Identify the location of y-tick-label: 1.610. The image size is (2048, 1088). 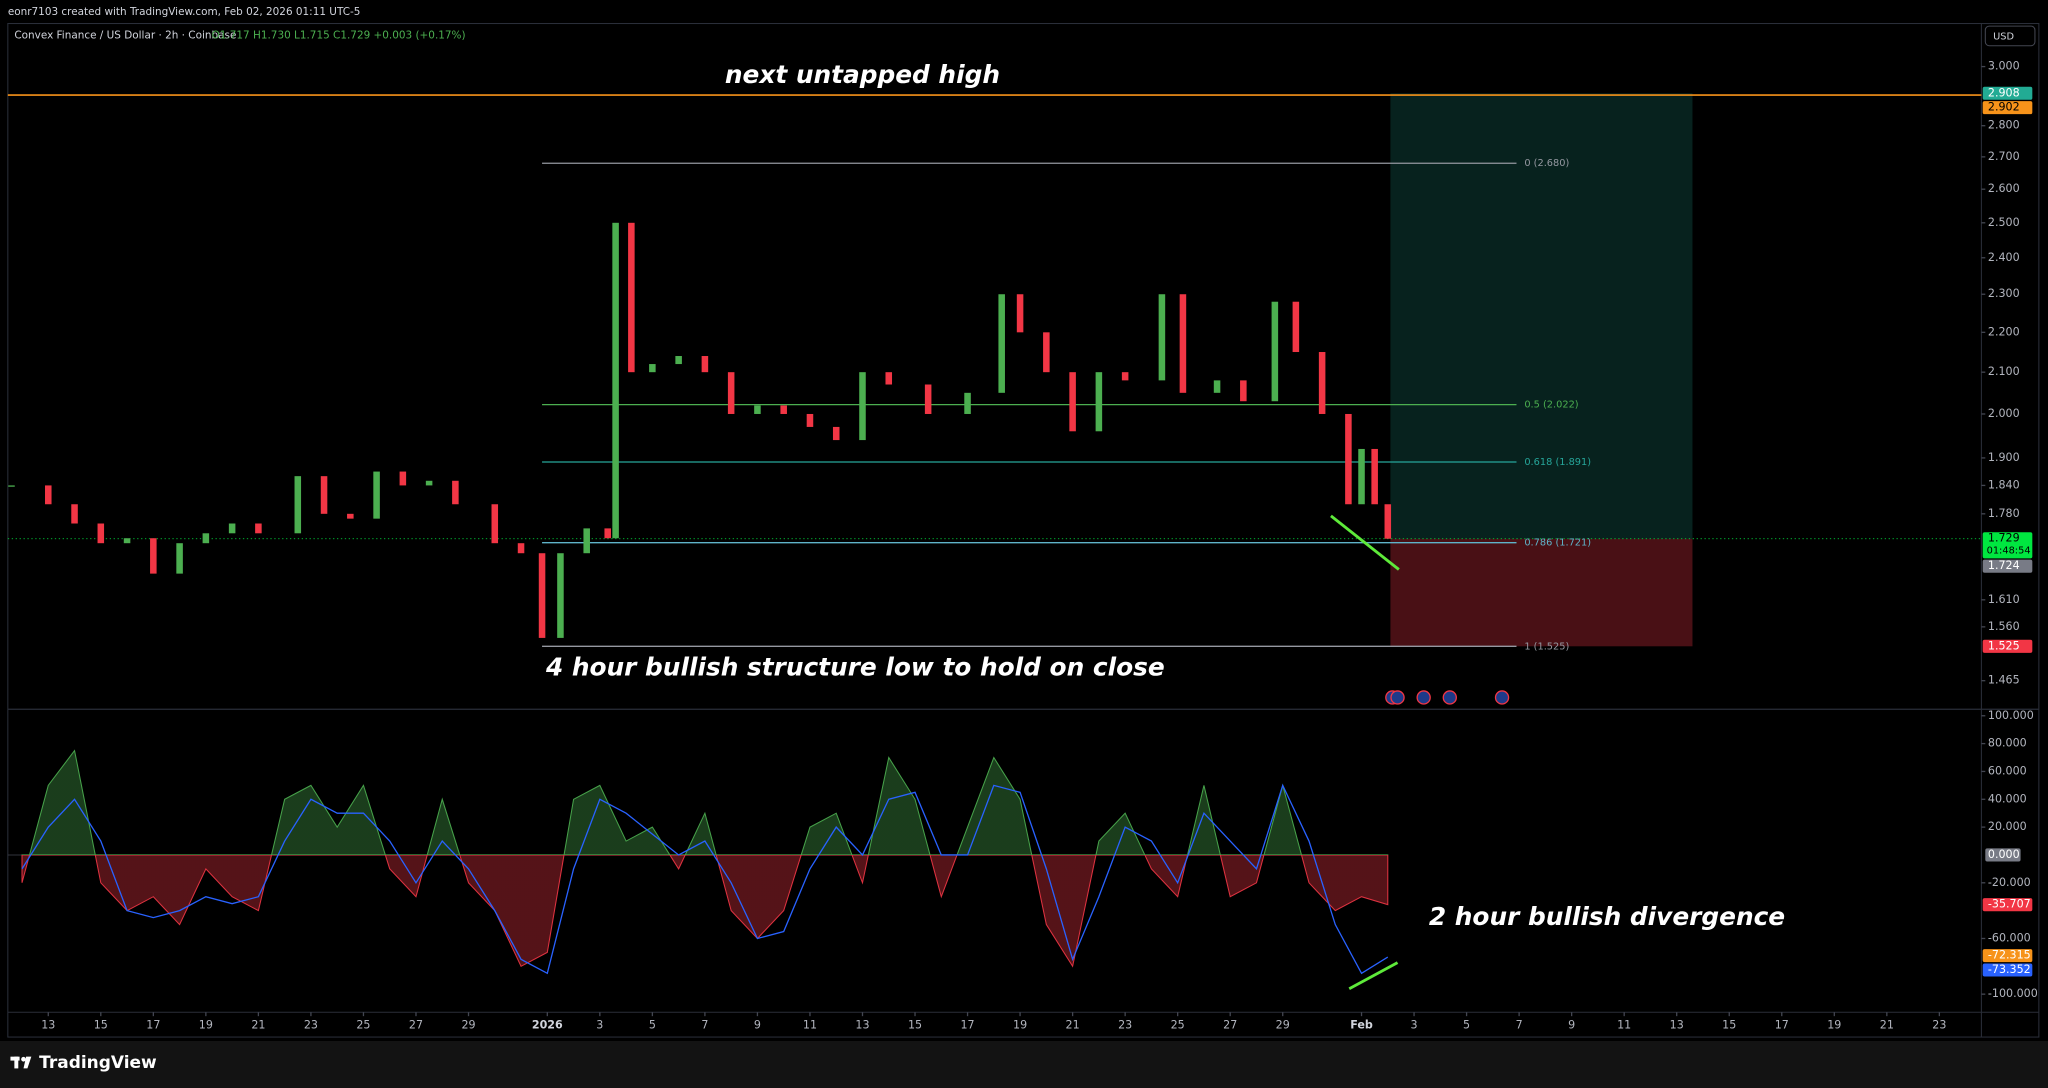
(2004, 599).